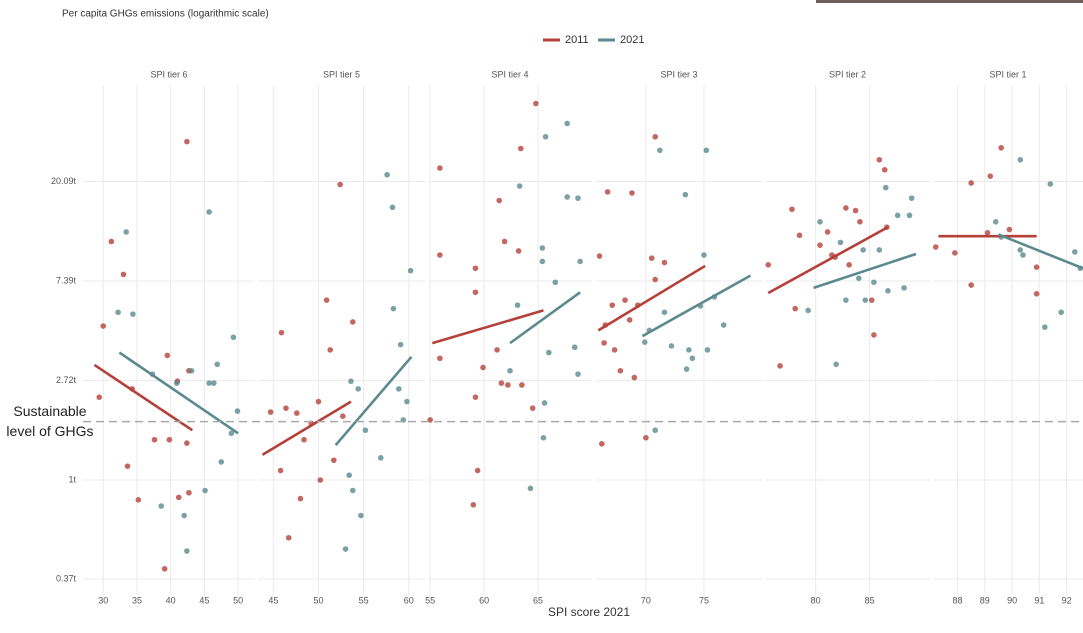  I want to click on x-tick-label: 89, so click(985, 600).